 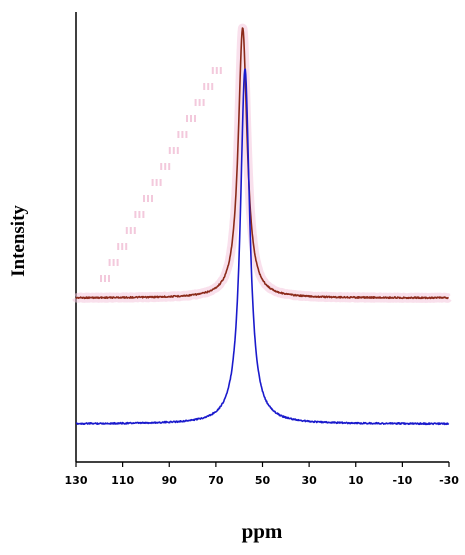 What do you see at coordinates (449, 480) in the screenshot?
I see `x-tick-label: -30` at bounding box center [449, 480].